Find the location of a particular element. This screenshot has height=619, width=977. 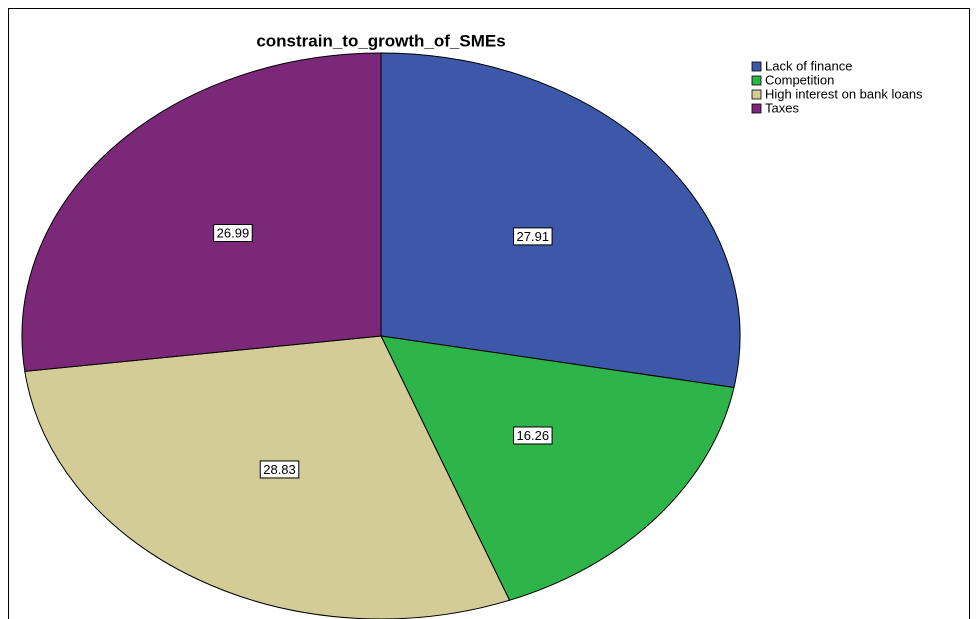

data-label: 16.26 is located at coordinates (533, 435).